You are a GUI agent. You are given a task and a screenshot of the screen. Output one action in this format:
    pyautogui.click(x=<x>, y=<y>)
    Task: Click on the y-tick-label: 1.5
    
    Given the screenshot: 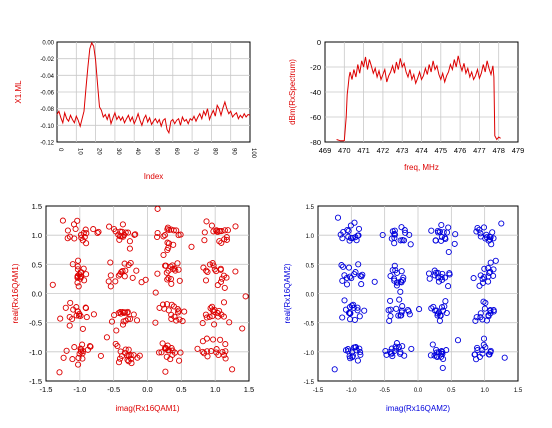 What is the action you would take?
    pyautogui.click(x=310, y=208)
    